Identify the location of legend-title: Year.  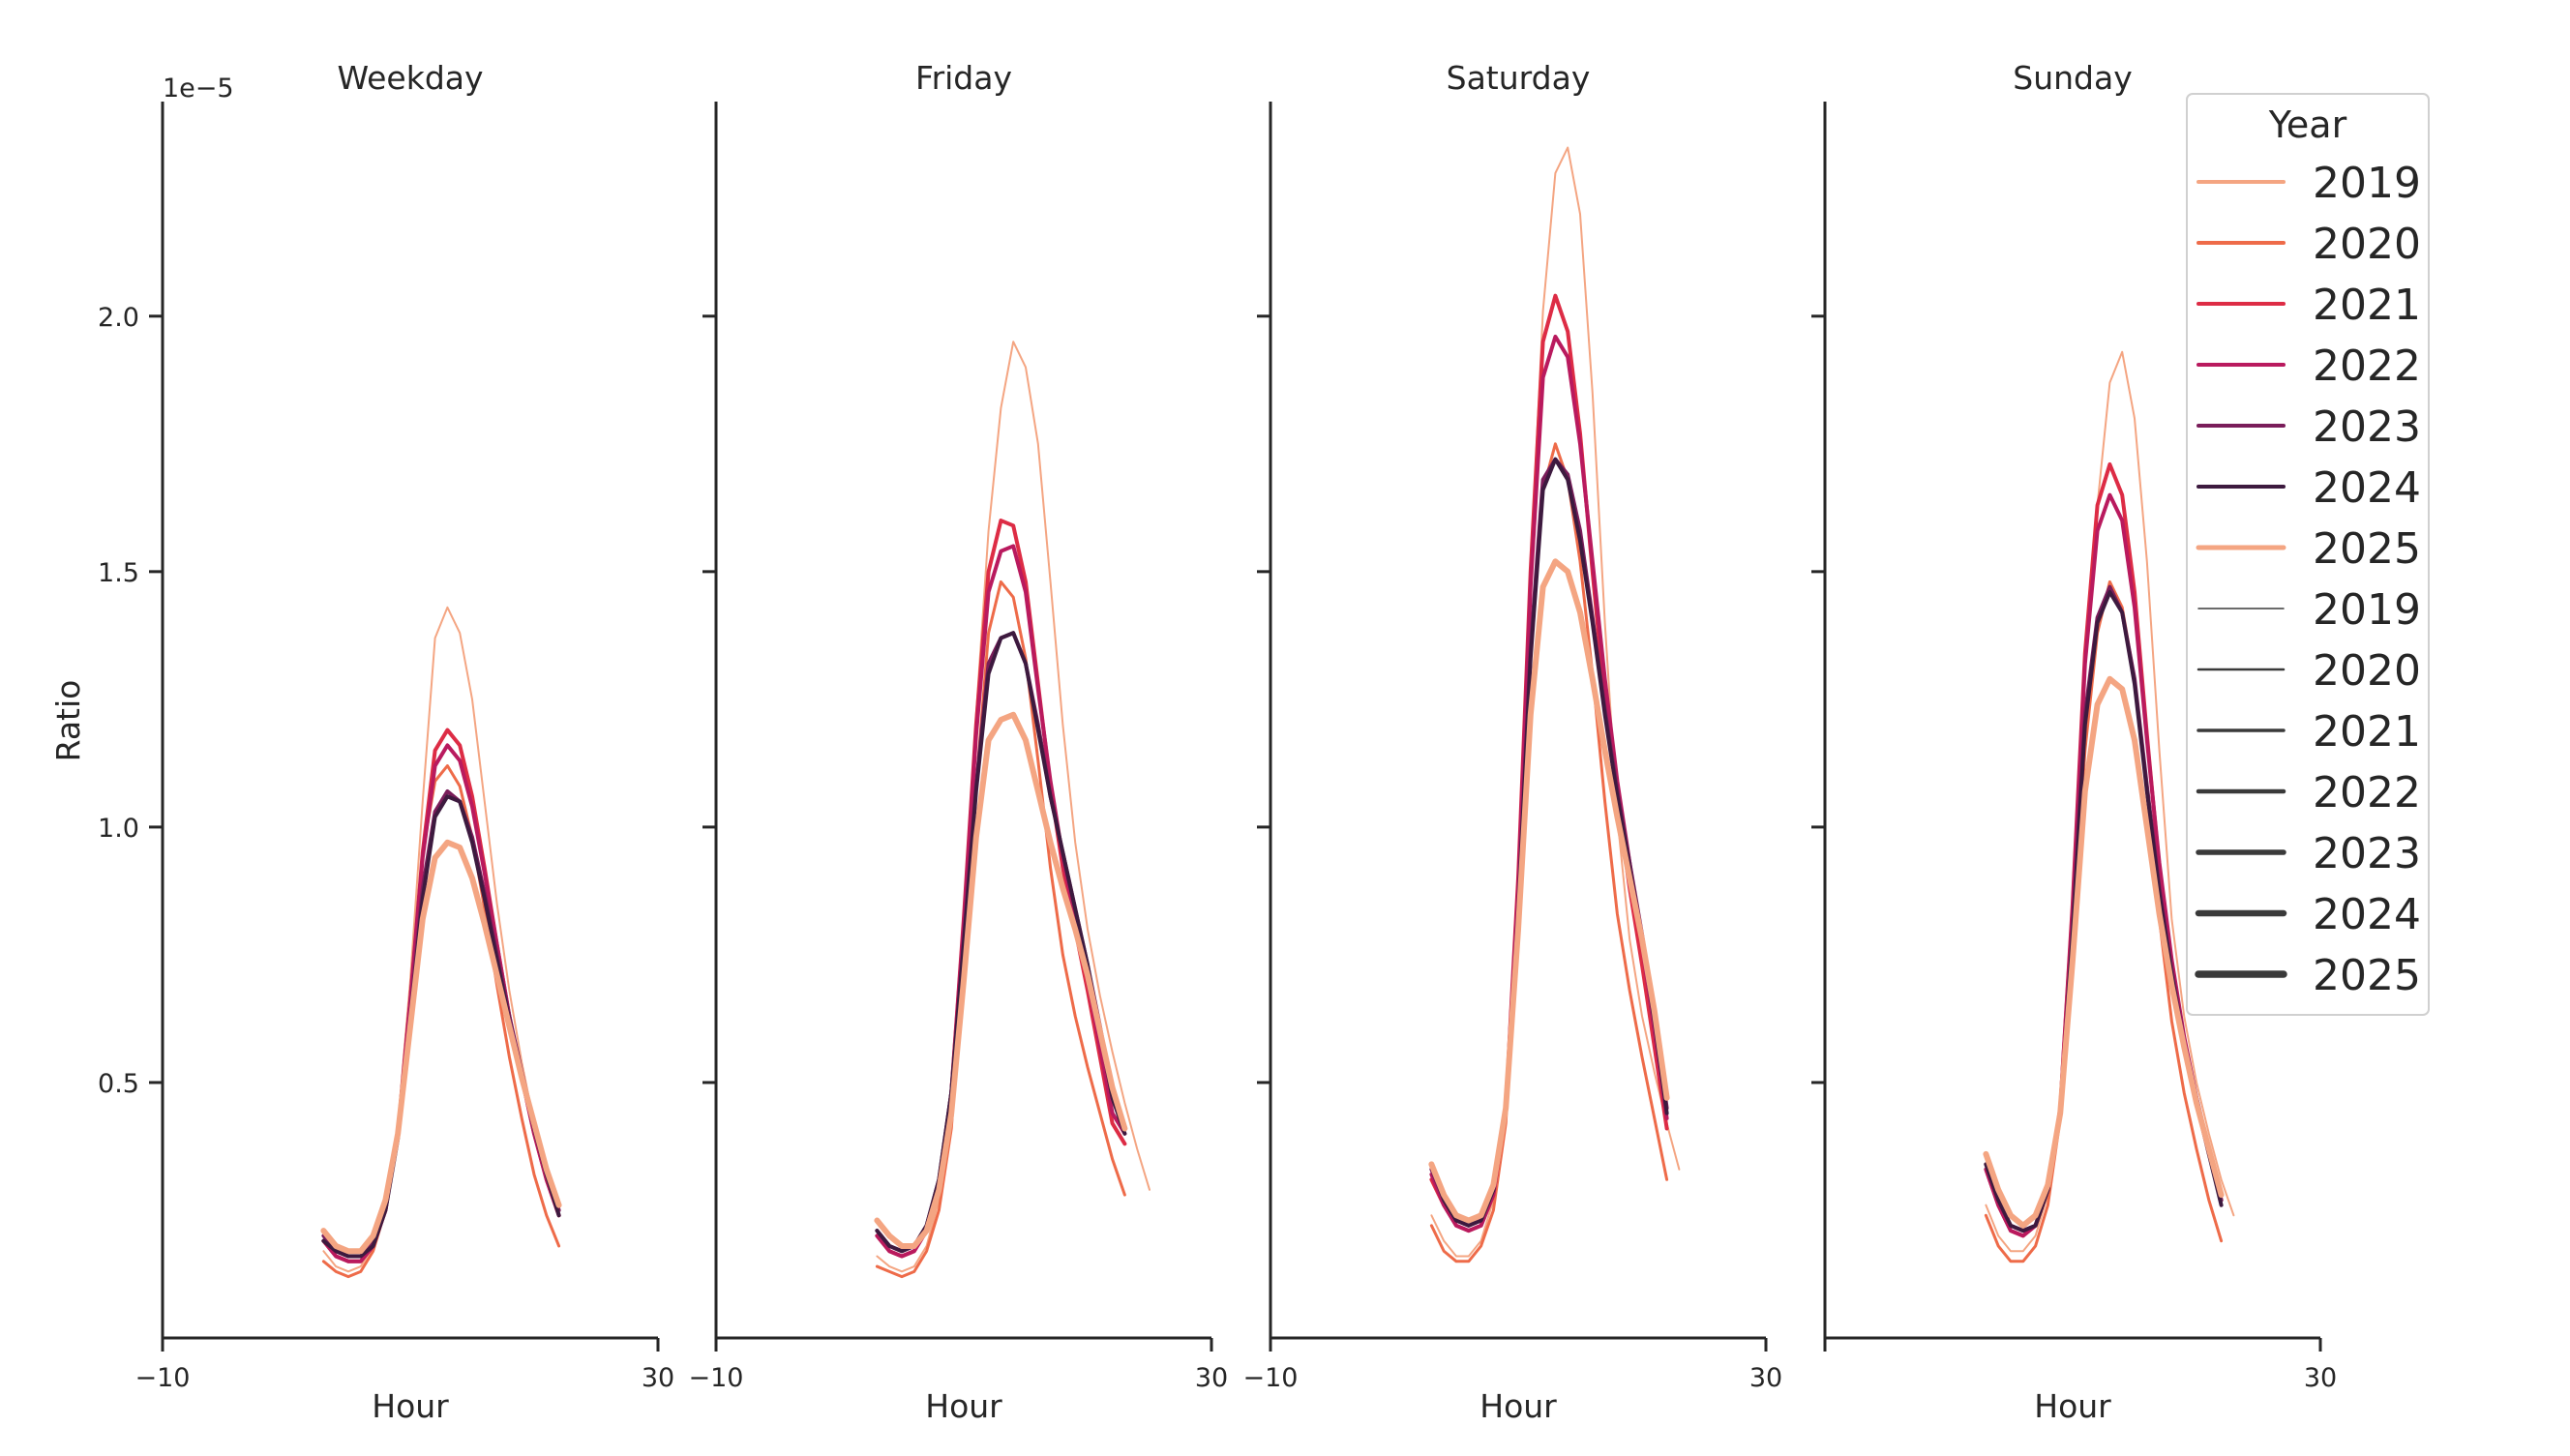
(2308, 125).